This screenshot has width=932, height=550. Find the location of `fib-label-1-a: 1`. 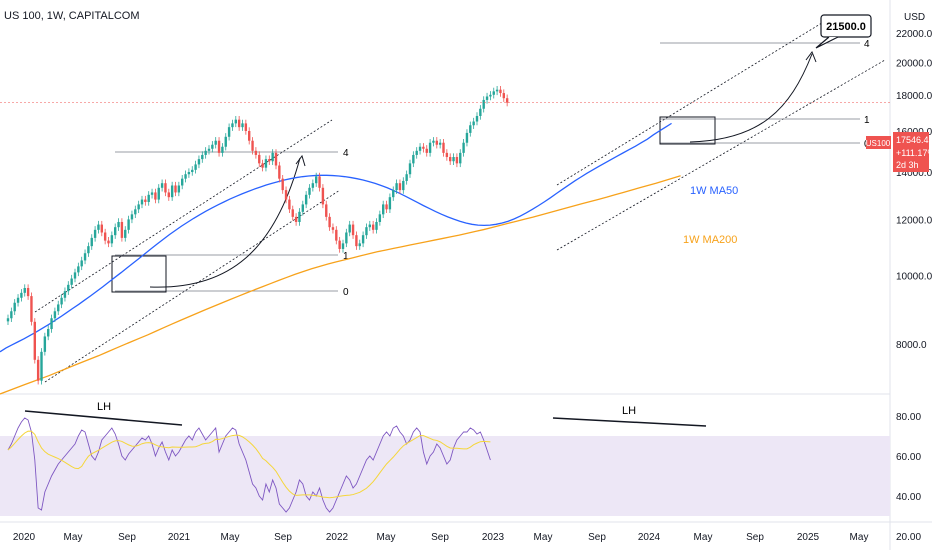

fib-label-1-a: 1 is located at coordinates (346, 256).